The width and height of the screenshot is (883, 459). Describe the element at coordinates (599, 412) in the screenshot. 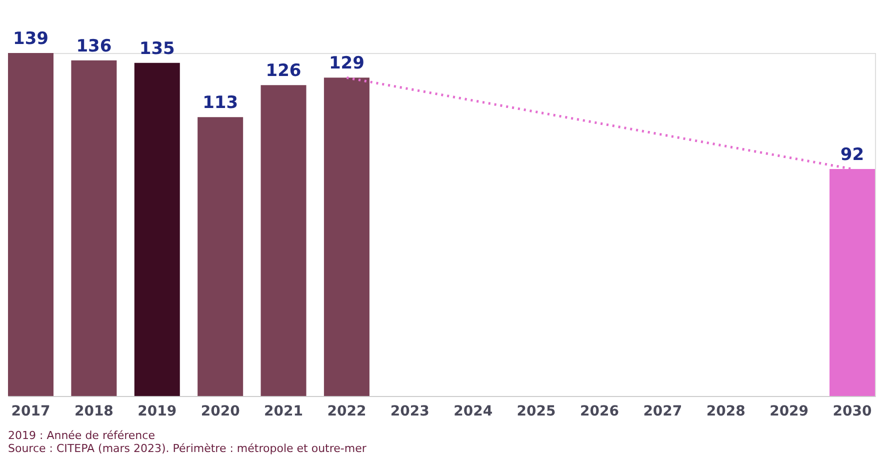

I see `x-tick-label: 2026` at that location.